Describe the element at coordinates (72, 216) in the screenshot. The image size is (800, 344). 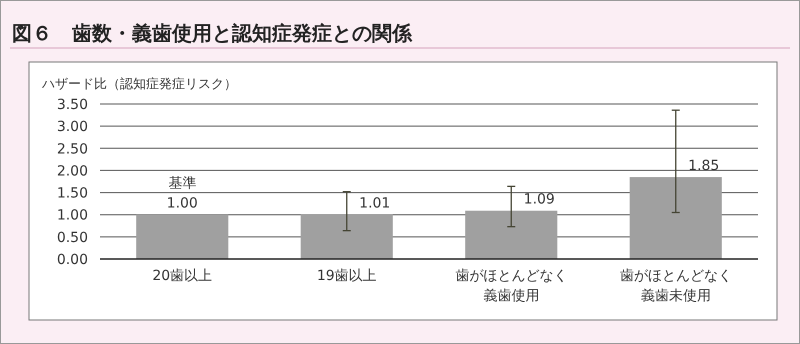
I see `y-tick-label: 1.00` at that location.